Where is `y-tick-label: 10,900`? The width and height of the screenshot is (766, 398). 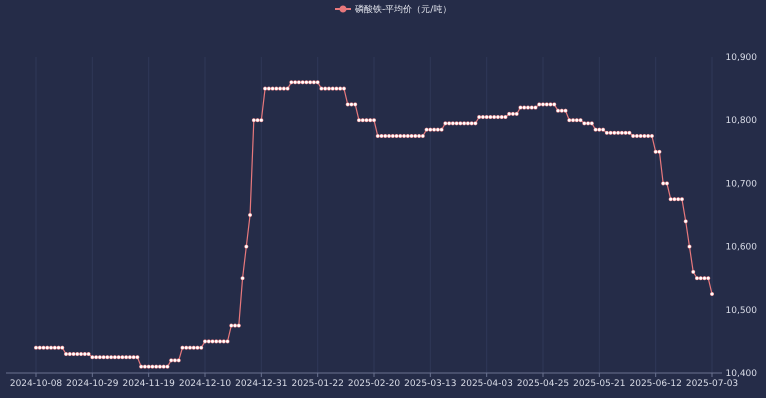 y-tick-label: 10,900 is located at coordinates (742, 58).